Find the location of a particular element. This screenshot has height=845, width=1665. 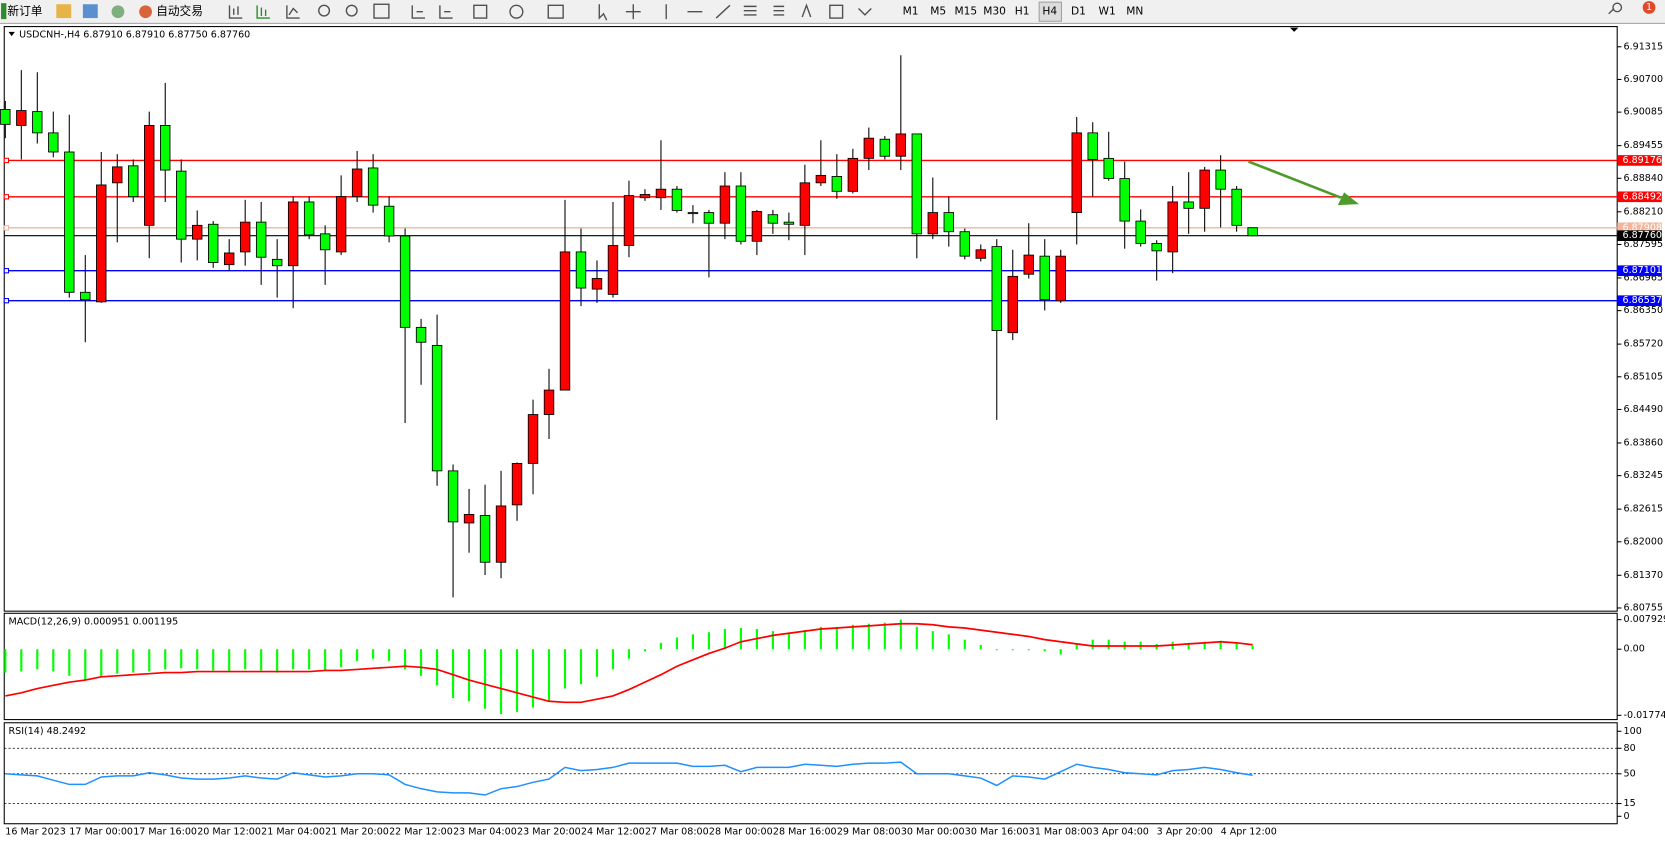

line-chart-icon is located at coordinates (293, 12).